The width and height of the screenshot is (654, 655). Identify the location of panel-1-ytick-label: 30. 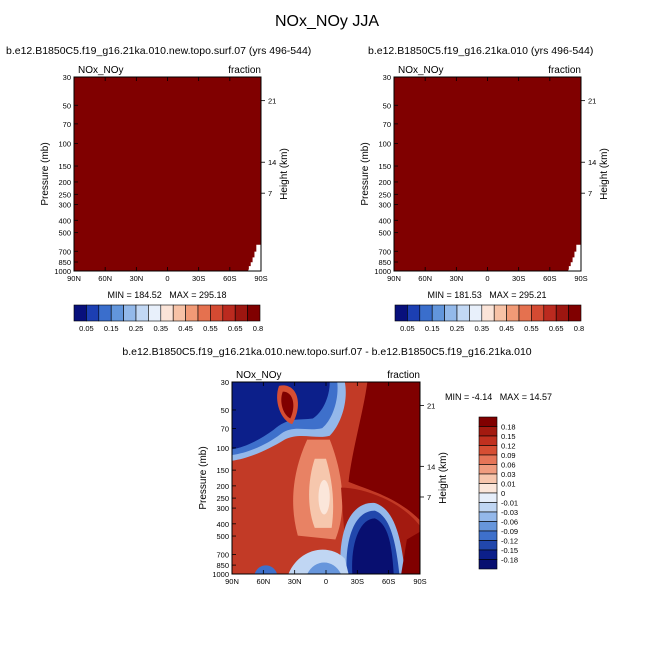
(67, 77).